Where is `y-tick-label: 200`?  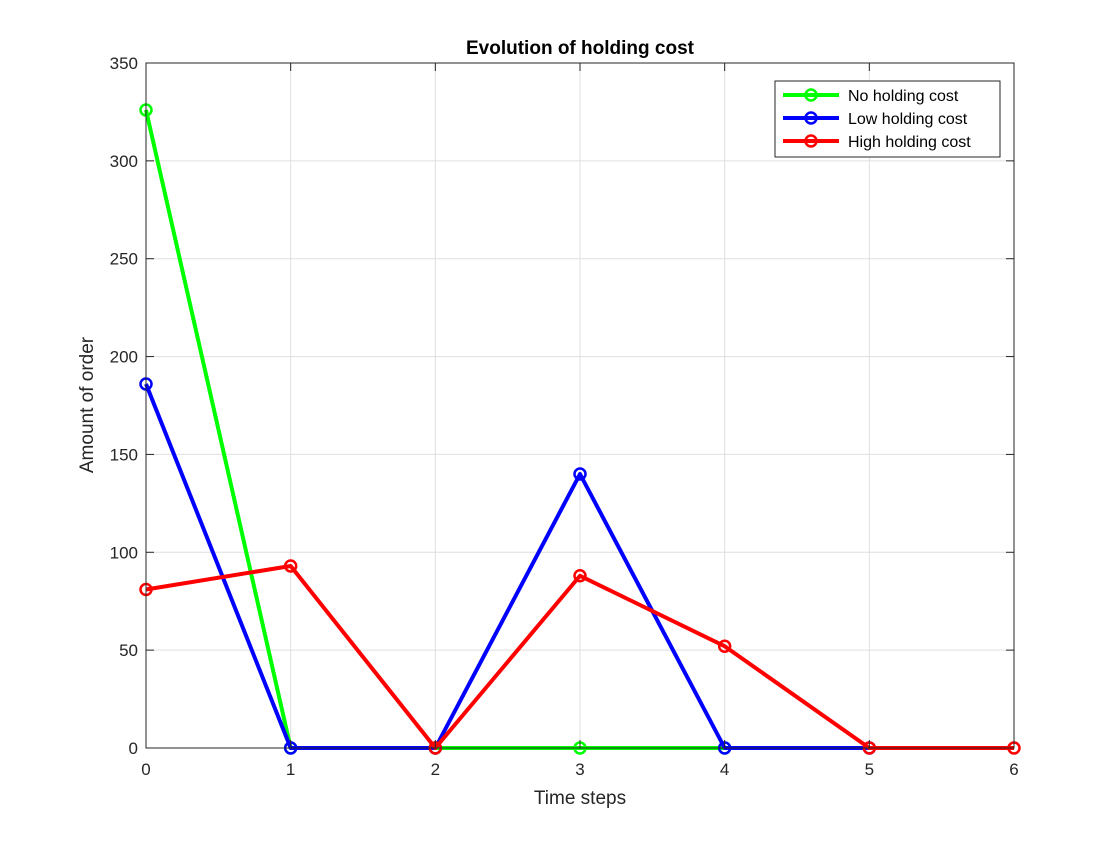 y-tick-label: 200 is located at coordinates (124, 357).